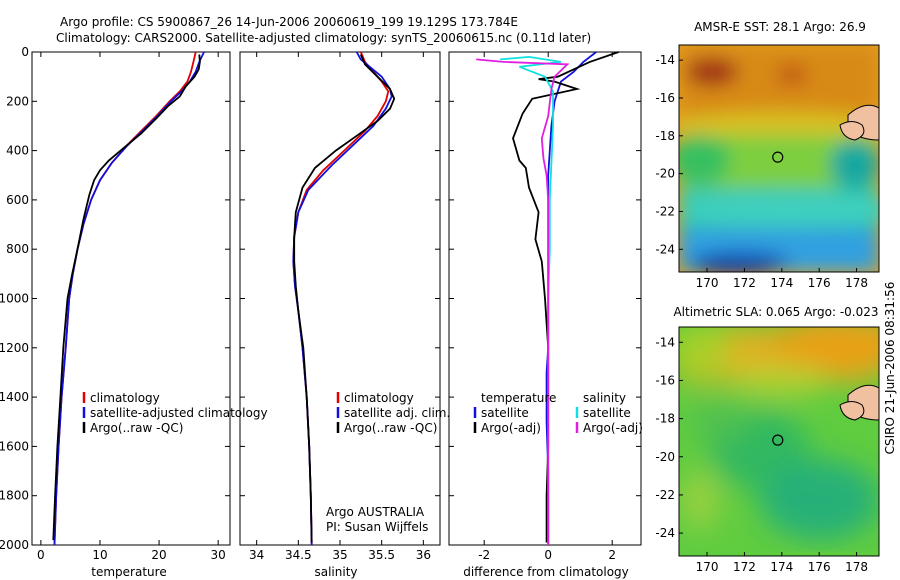 This screenshot has height=580, width=900. I want to click on map-frame-sst_map, so click(779, 158).